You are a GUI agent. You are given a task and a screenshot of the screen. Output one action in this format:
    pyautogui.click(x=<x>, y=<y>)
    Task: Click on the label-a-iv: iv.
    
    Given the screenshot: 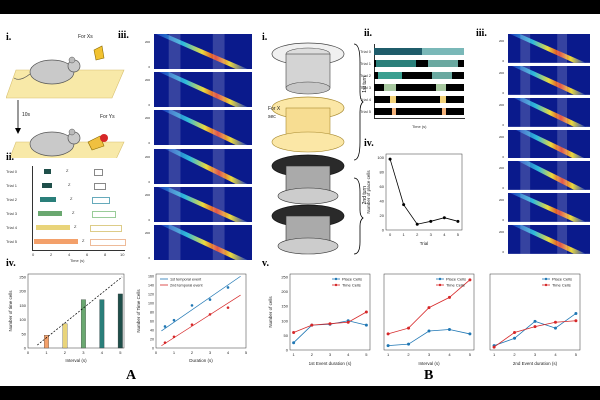 What is the action you would take?
    pyautogui.click(x=11, y=263)
    